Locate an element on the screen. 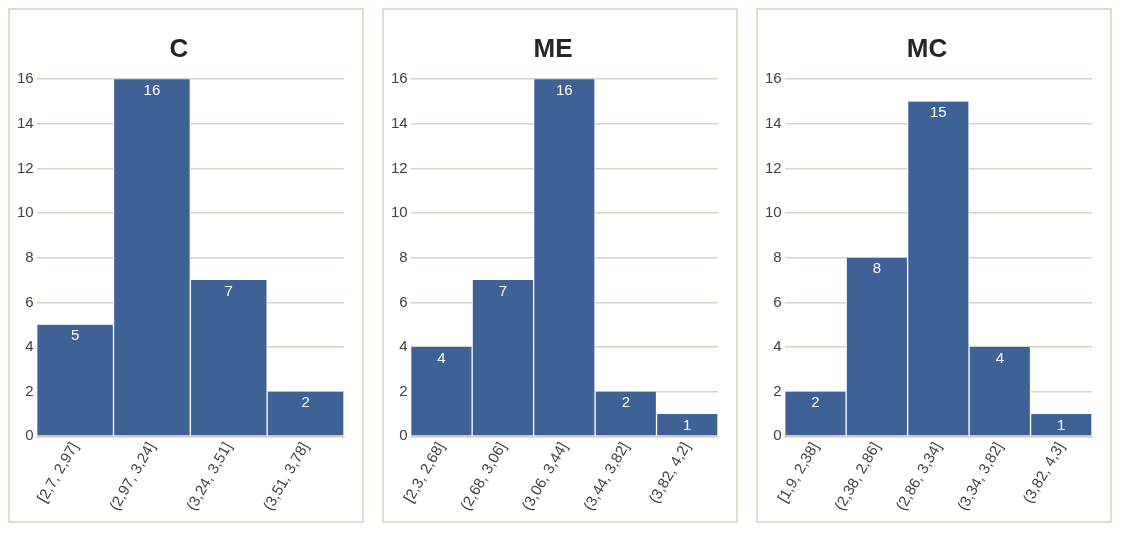 The height and width of the screenshot is (533, 1140). data-label: 5 is located at coordinates (75, 335).